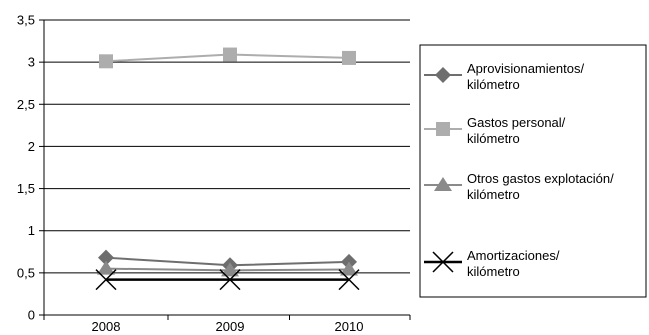 The height and width of the screenshot is (335, 649). I want to click on y-tick-label: 2,5, so click(26, 104).